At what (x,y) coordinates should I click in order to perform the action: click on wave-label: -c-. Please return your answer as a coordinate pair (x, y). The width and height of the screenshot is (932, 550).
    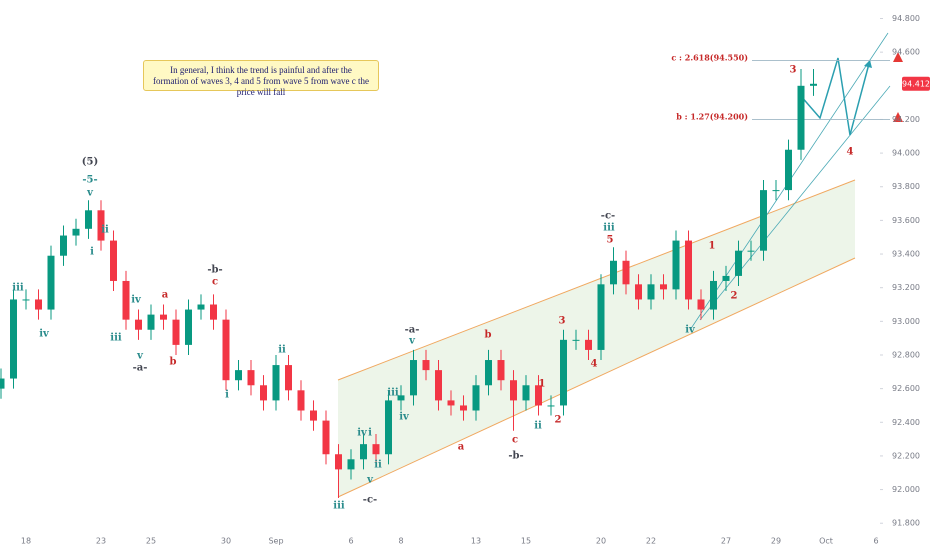
    Looking at the image, I should click on (608, 216).